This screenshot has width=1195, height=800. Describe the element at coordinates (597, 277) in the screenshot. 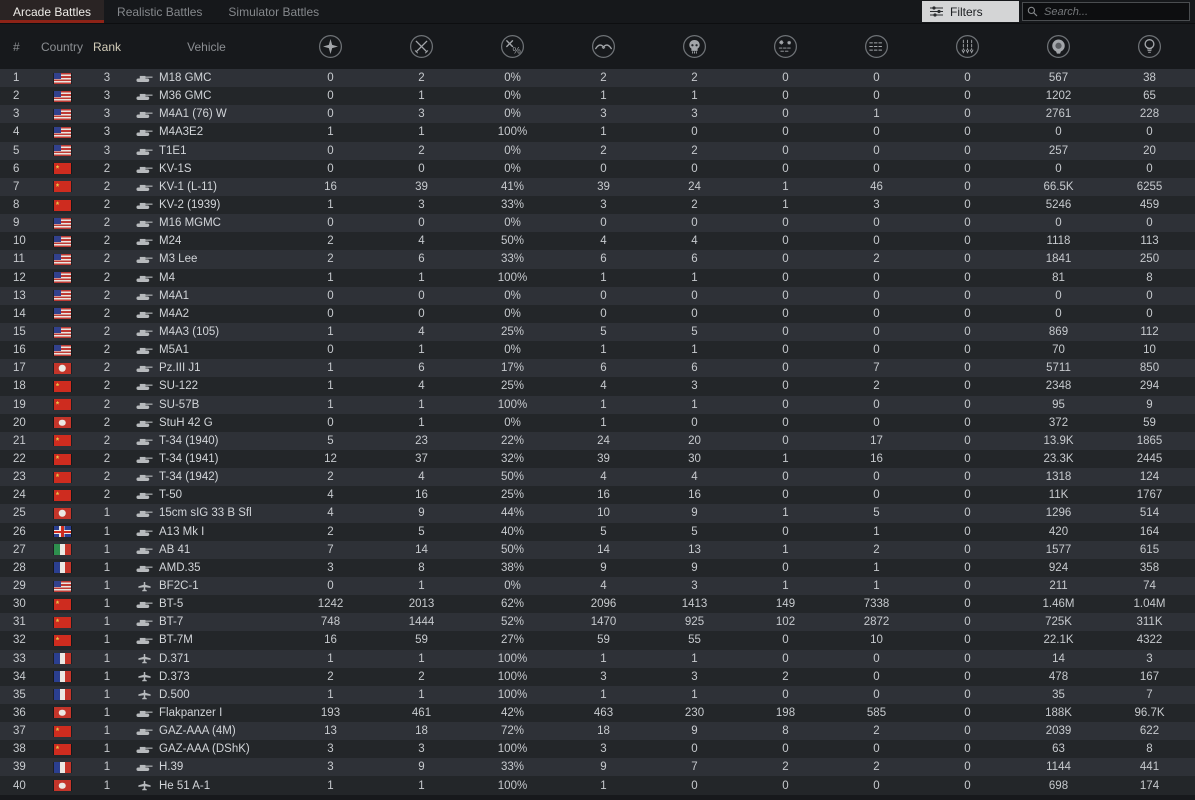

I see `table-row: 12 2 M4 1 1 100% 1 1 0 0 0 81 8` at that location.